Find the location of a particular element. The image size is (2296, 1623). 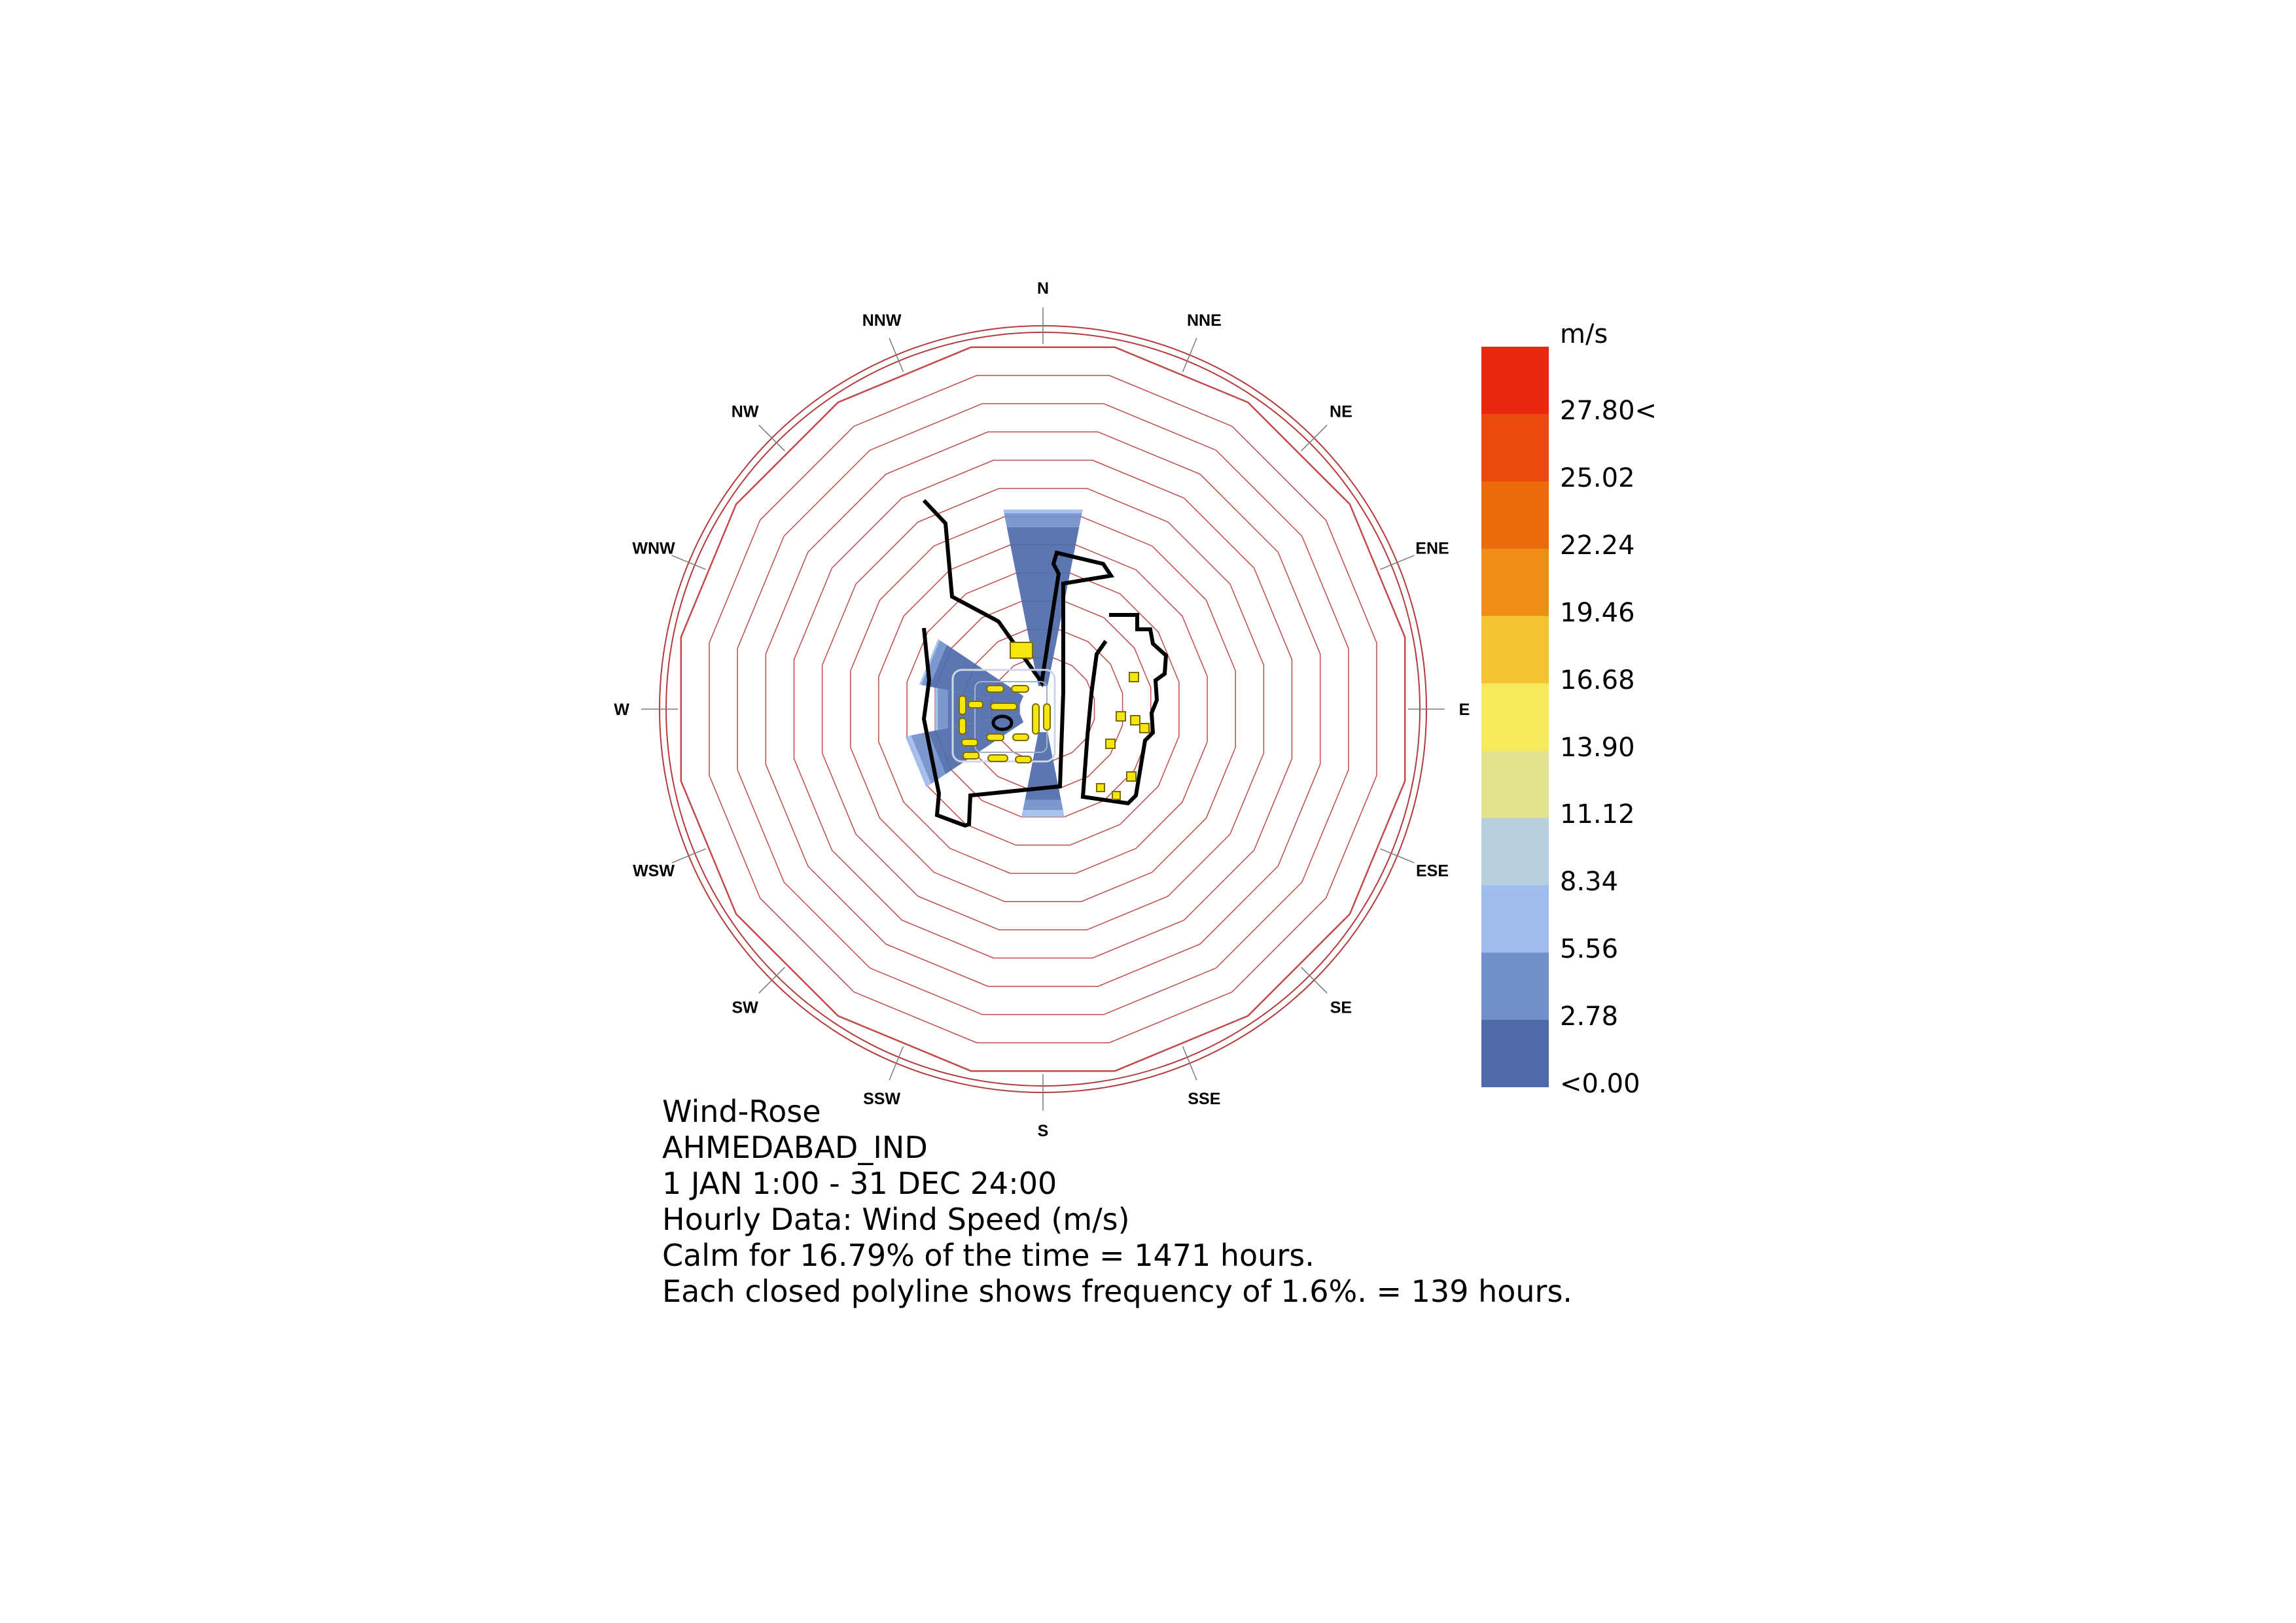

direction-label-W: W is located at coordinates (621, 710).